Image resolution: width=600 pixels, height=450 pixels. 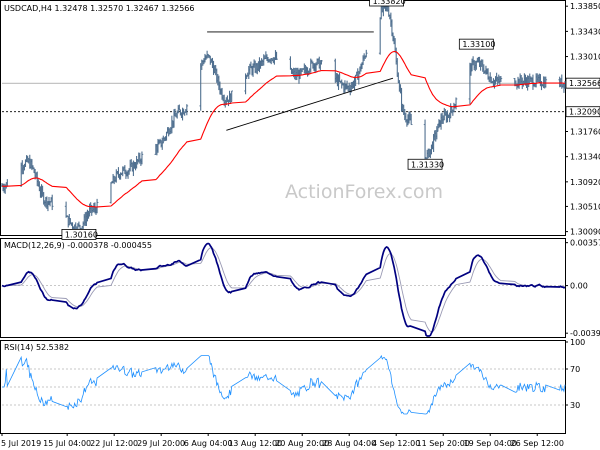 What do you see at coordinates (585, 232) in the screenshot?
I see `price-y-tick-label: 1.30090` at bounding box center [585, 232].